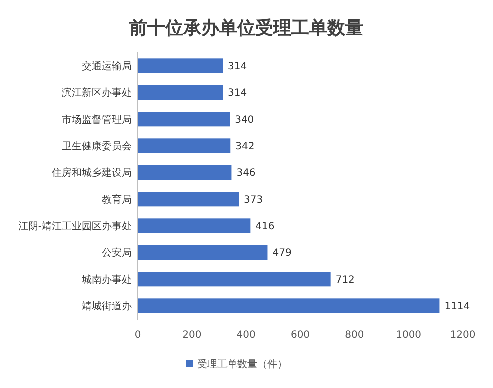 Image resolution: width=493 pixels, height=388 pixels. Describe the element at coordinates (138, 335) in the screenshot. I see `x-tick-label: 0` at that location.